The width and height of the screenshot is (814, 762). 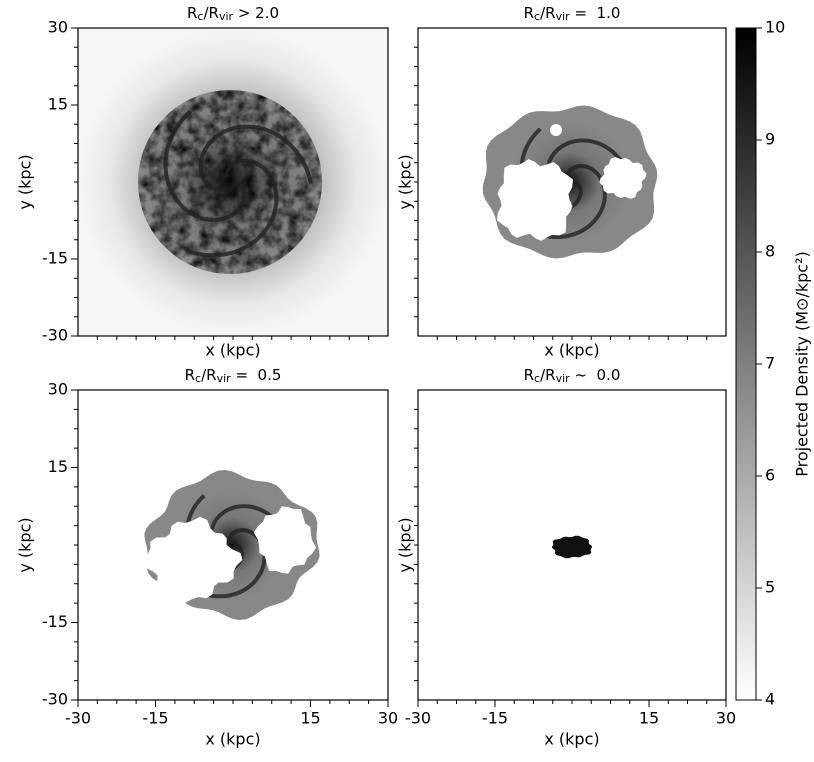 I want to click on panel-title: Rc/Rvir = 1.0, so click(x=572, y=14).